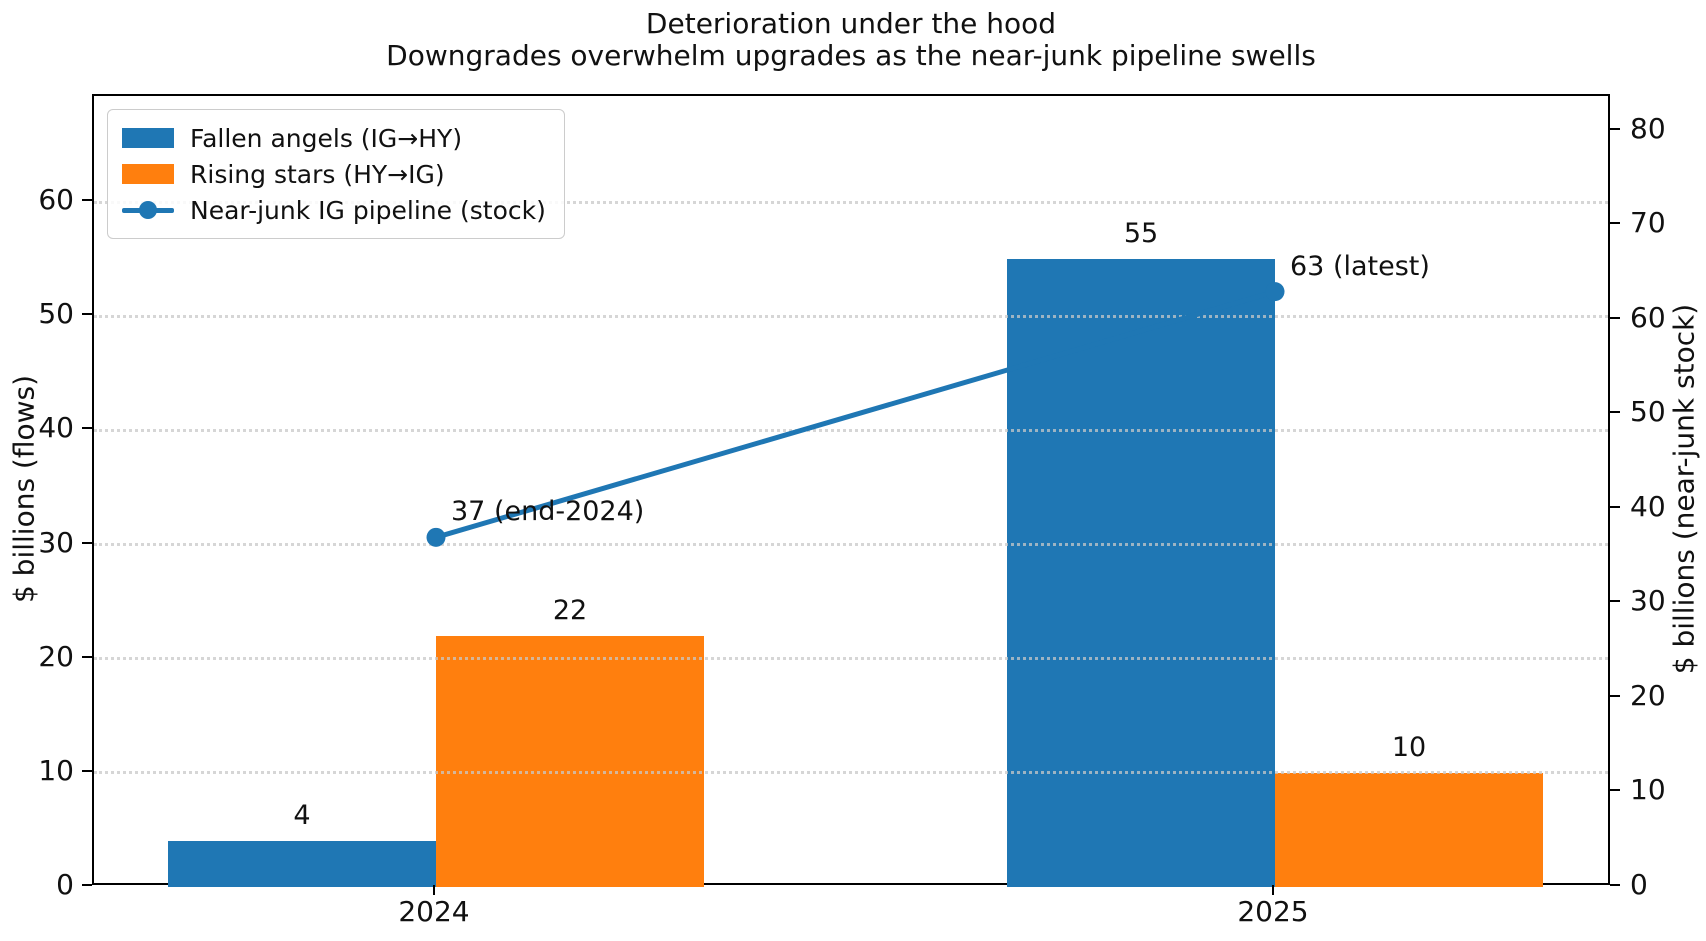 This screenshot has height=941, width=1706. What do you see at coordinates (1141, 234) in the screenshot?
I see `bar-value-label-2025-0: 55` at bounding box center [1141, 234].